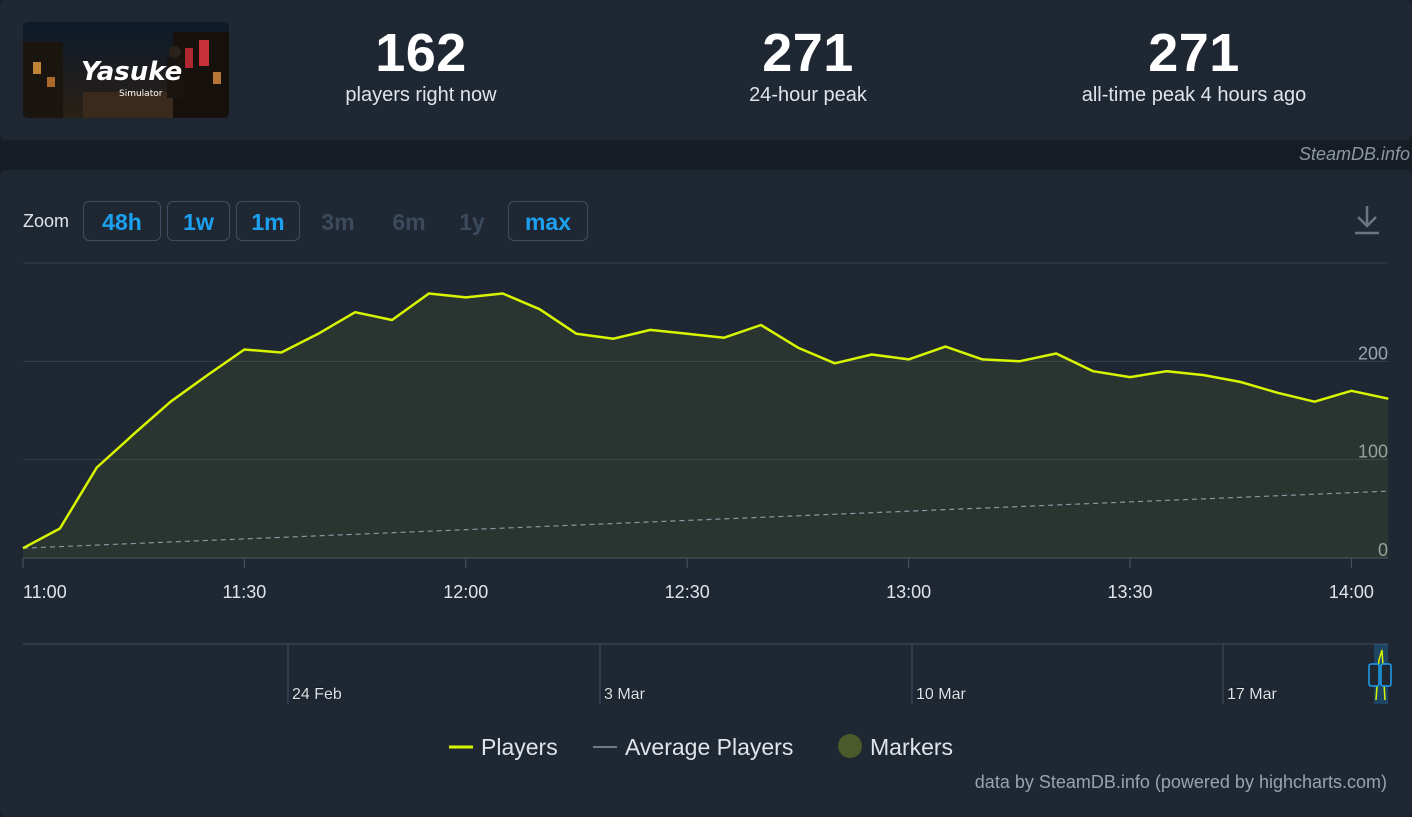 The image size is (1412, 817). What do you see at coordinates (1367, 220) in the screenshot?
I see `download-icon` at bounding box center [1367, 220].